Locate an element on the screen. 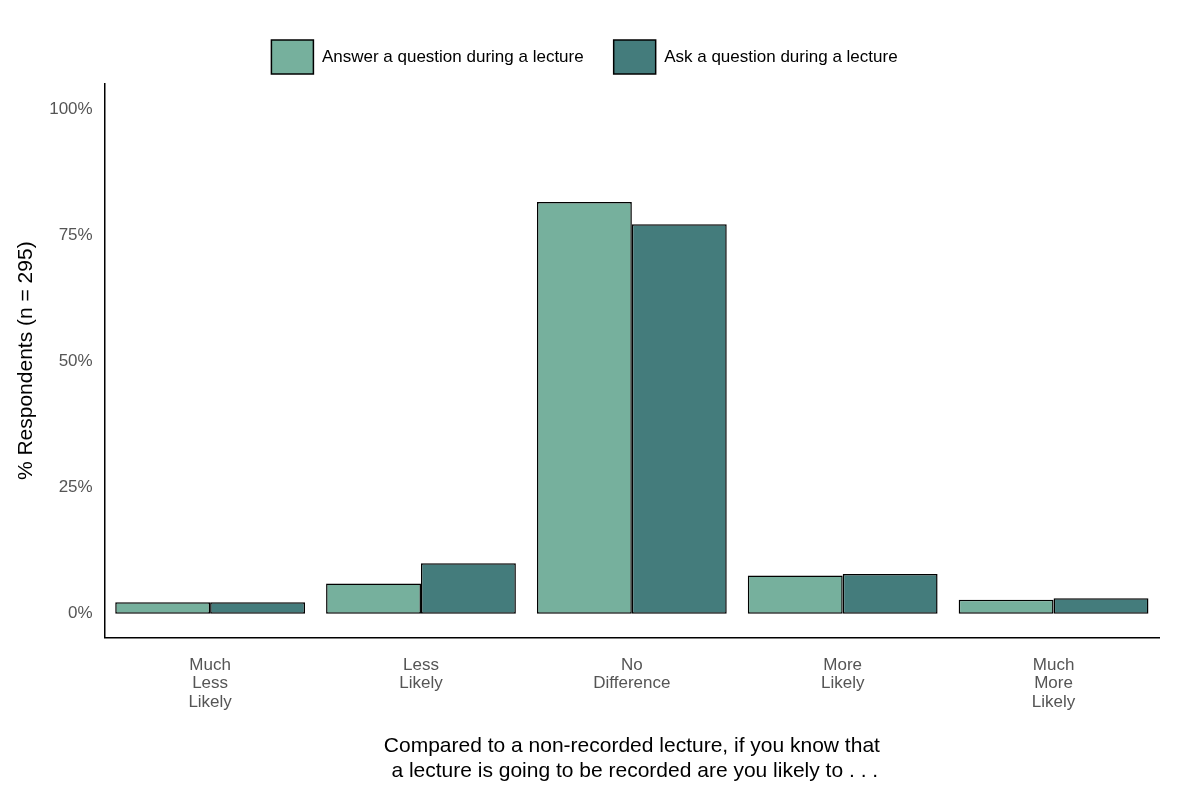  x-axis-title: Compared to a non-recorded lecture, if you know that a lecture is going to be recorded are you likely to . . . is located at coordinates (632, 757).